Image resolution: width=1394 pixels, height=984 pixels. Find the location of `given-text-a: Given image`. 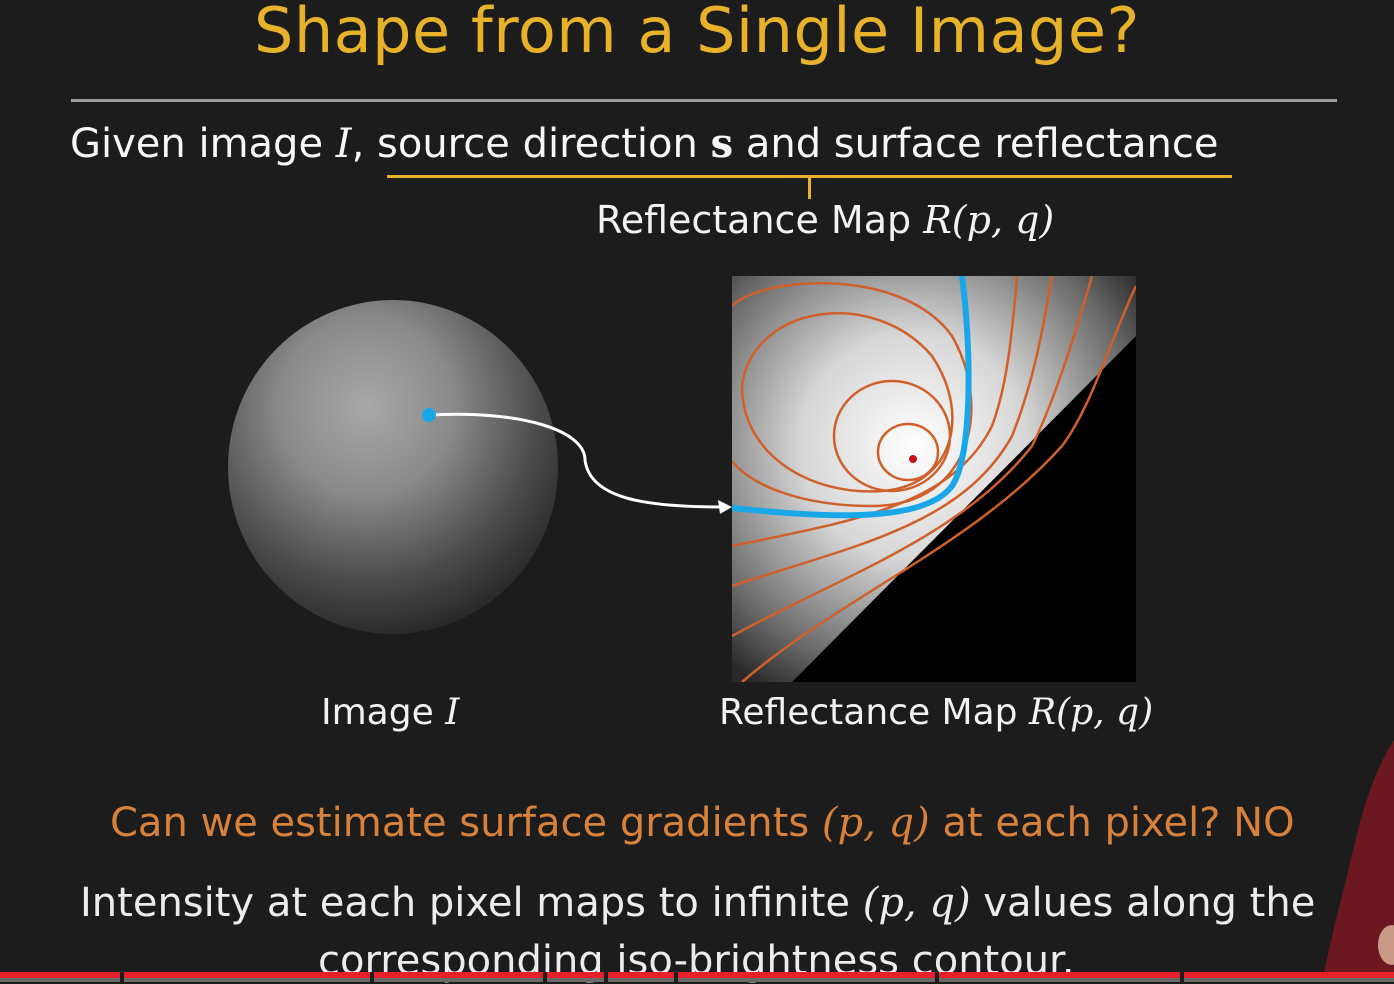

given-text-a: Given image is located at coordinates (203, 144).